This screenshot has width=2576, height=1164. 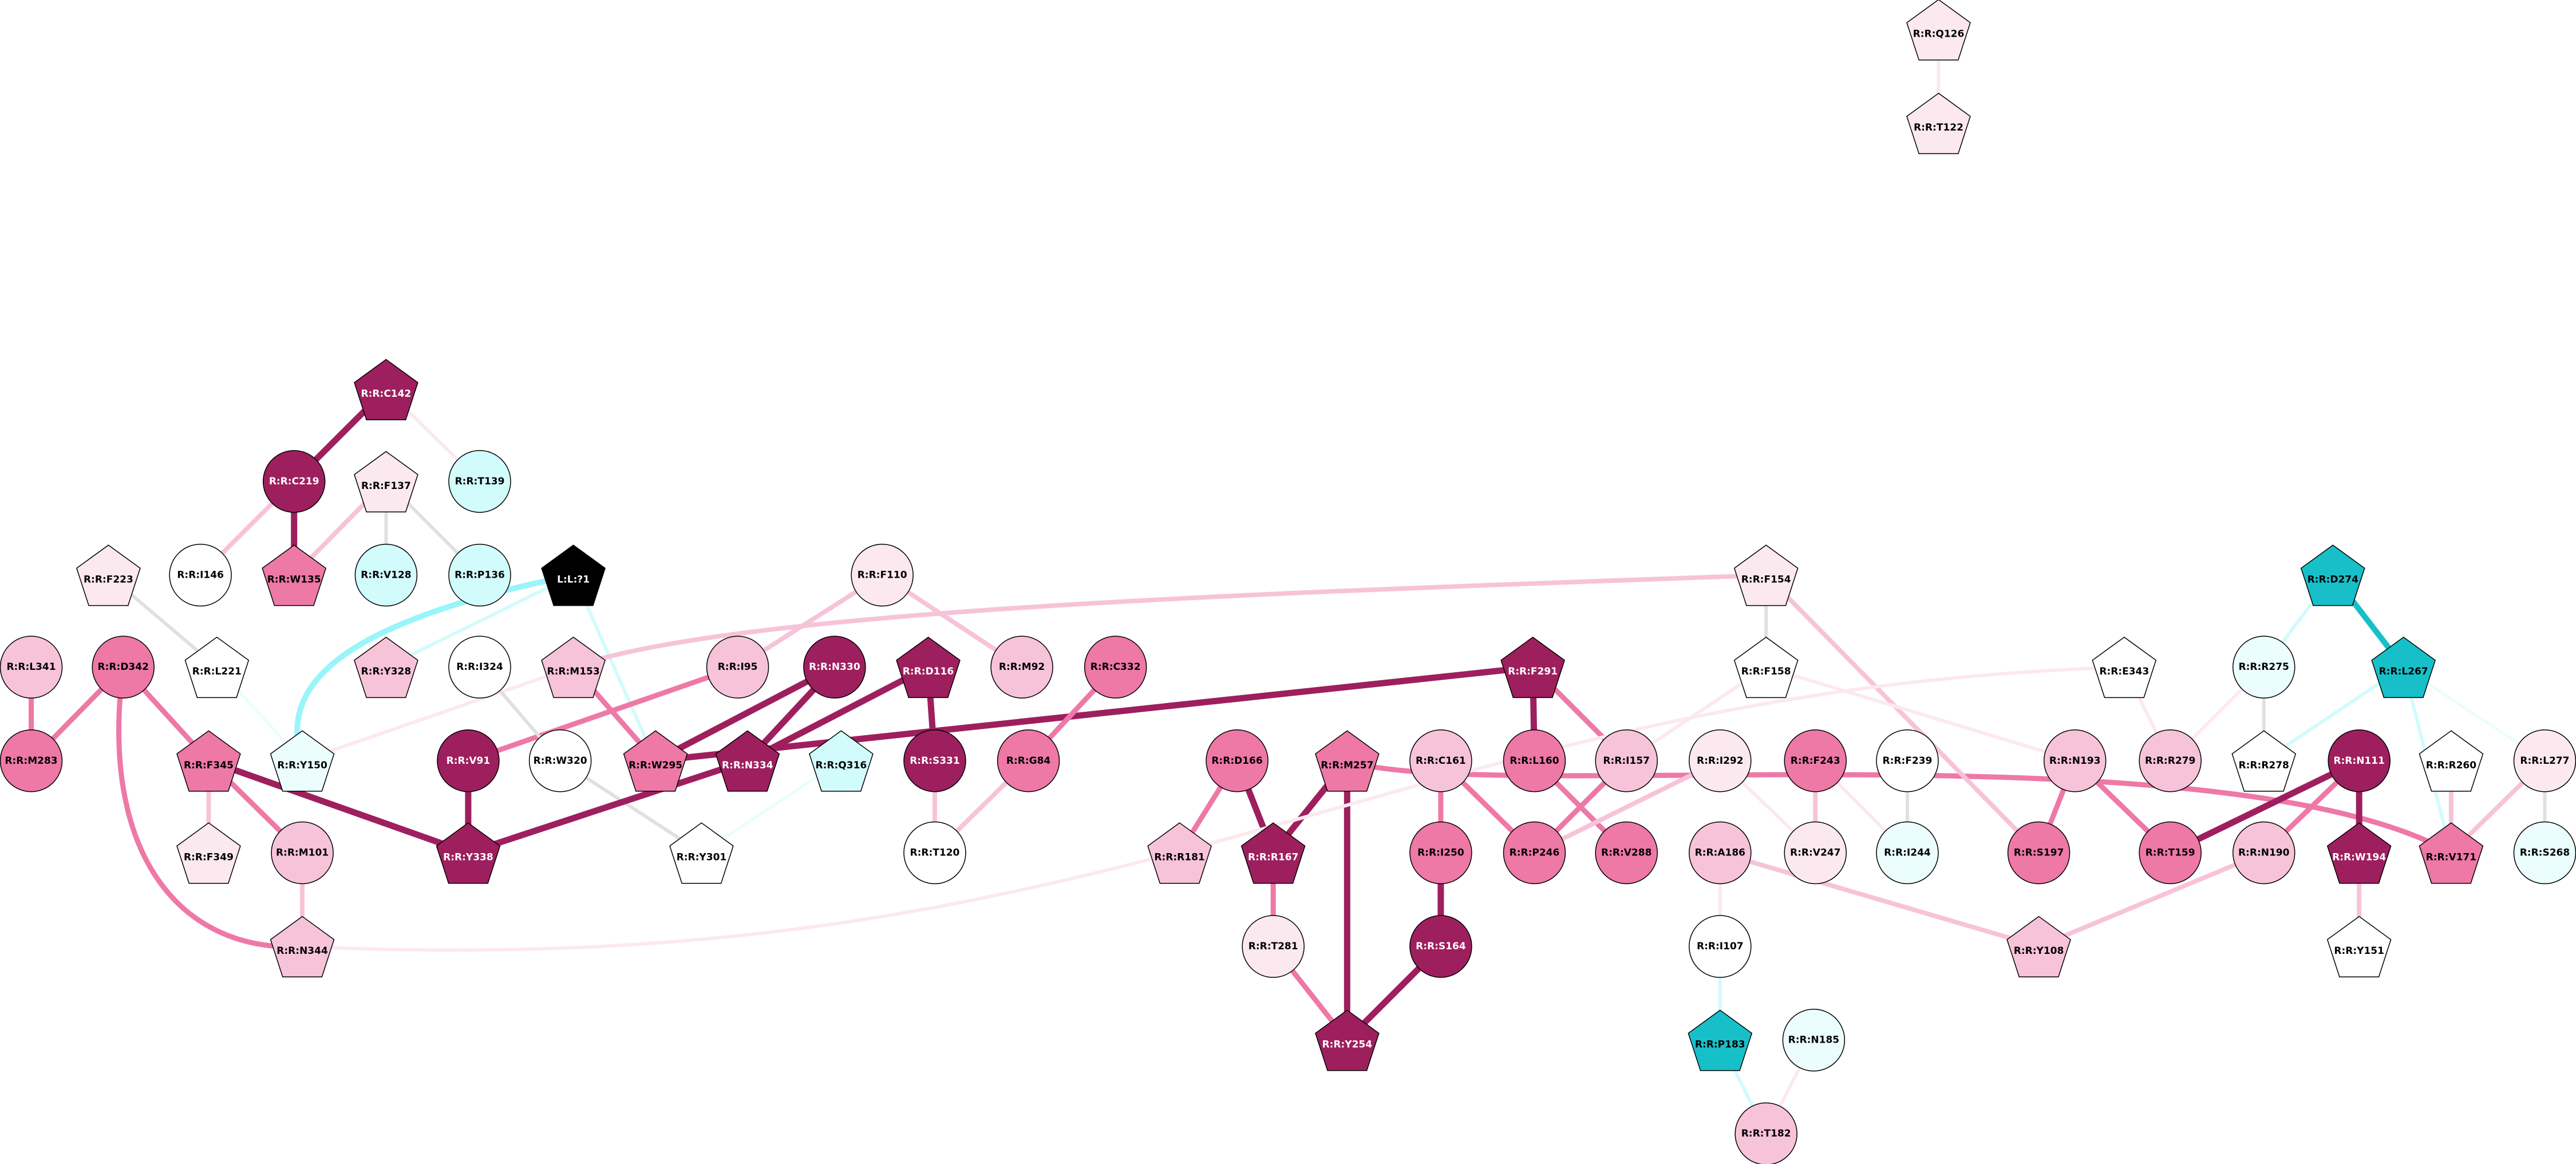 What do you see at coordinates (1535, 853) in the screenshot?
I see `node-label: R:R:P246` at bounding box center [1535, 853].